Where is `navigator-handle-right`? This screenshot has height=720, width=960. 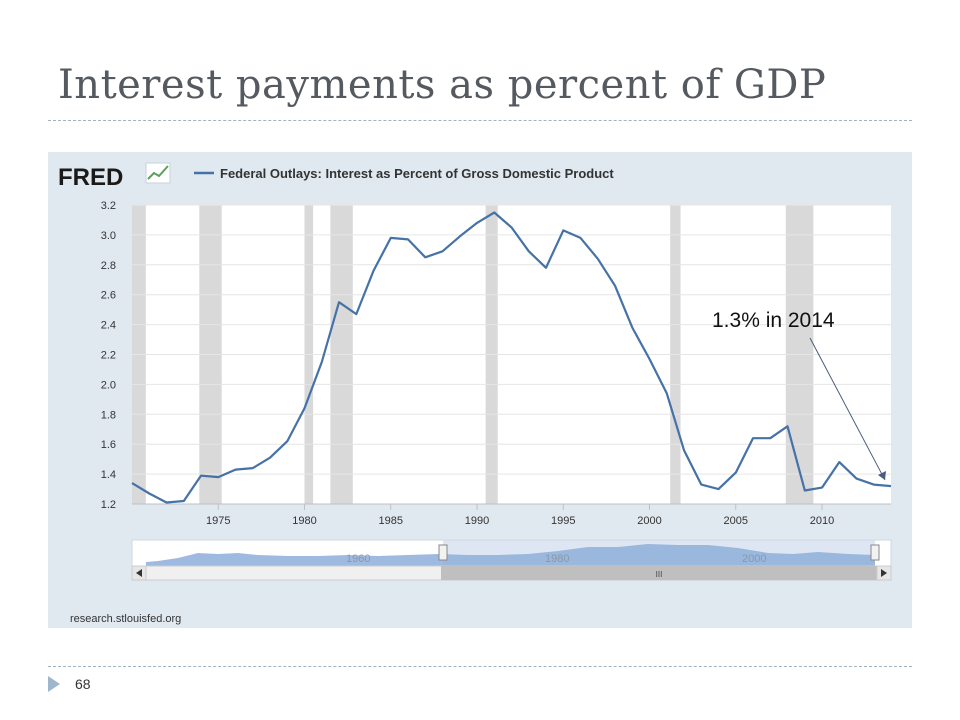
navigator-handle-right is located at coordinates (875, 552).